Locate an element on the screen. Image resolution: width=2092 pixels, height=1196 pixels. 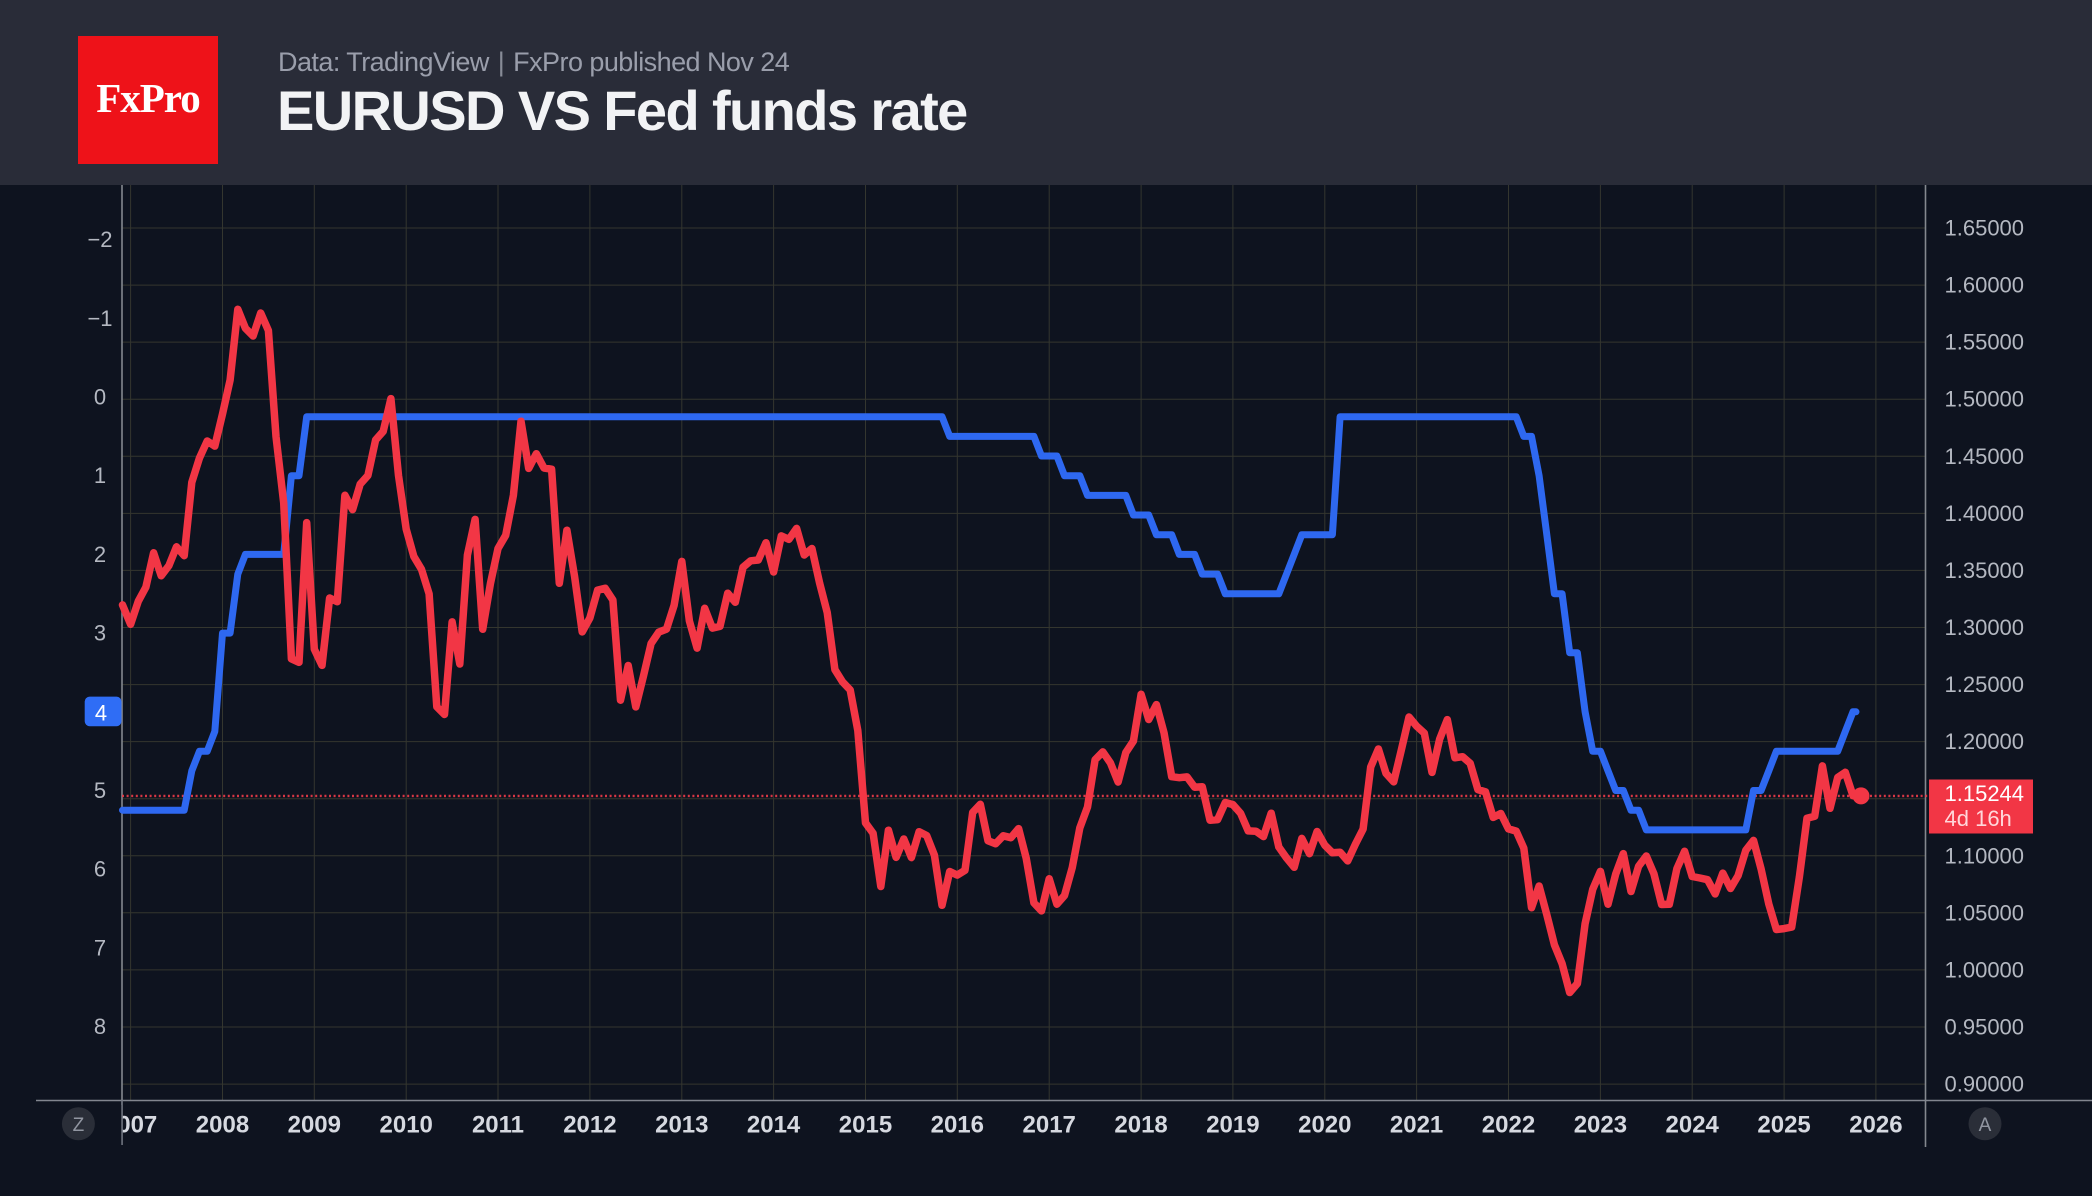
svg-text: 2 is located at coordinates (100, 554).